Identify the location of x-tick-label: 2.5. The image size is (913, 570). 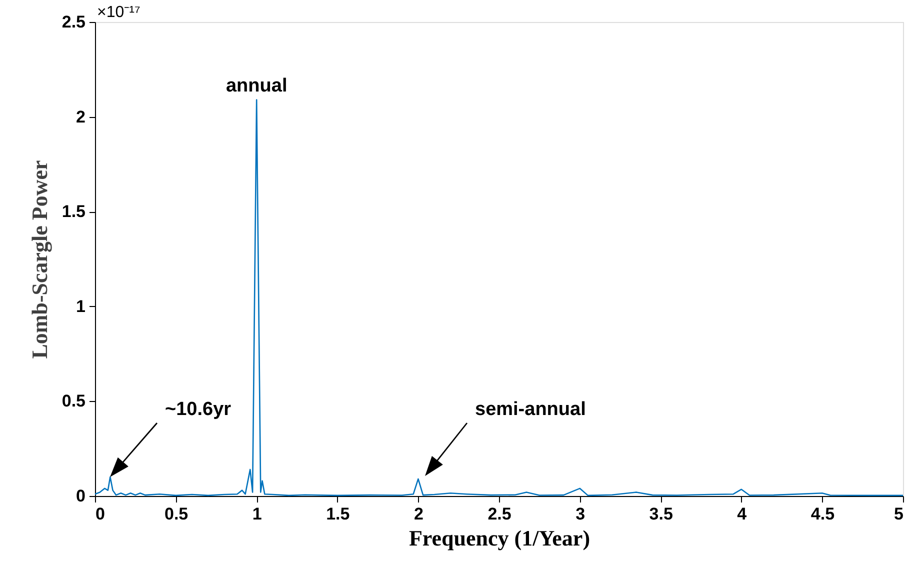
(500, 514).